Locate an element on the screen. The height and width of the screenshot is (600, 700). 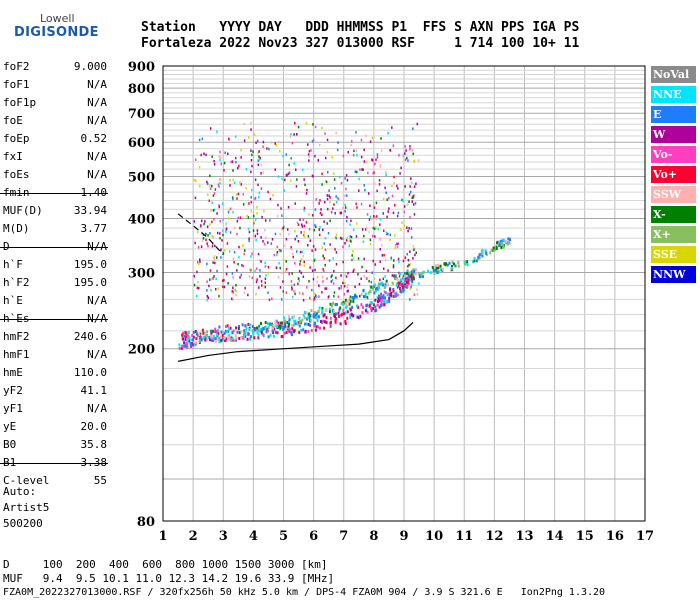
profile-curve is located at coordinates (295, 342).